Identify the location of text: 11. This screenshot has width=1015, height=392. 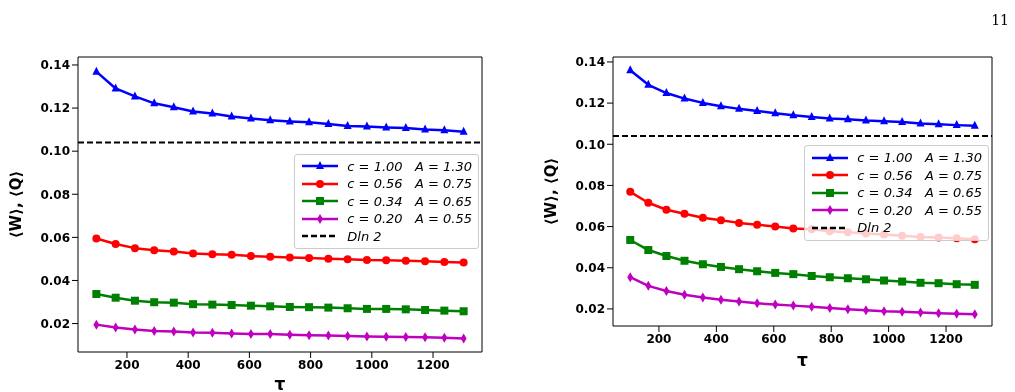
(1000, 20).